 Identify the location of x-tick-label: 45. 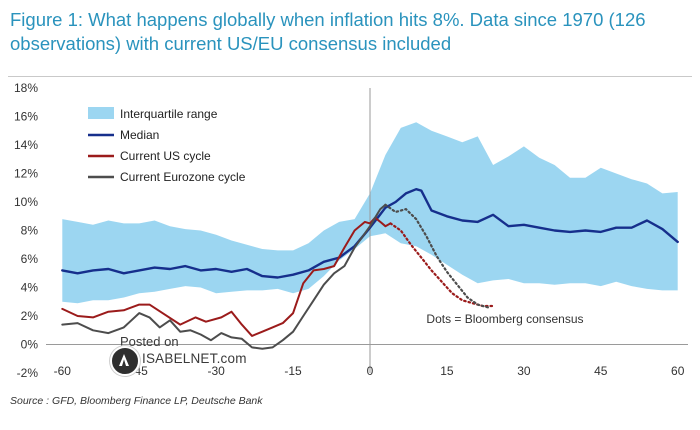
(601, 371).